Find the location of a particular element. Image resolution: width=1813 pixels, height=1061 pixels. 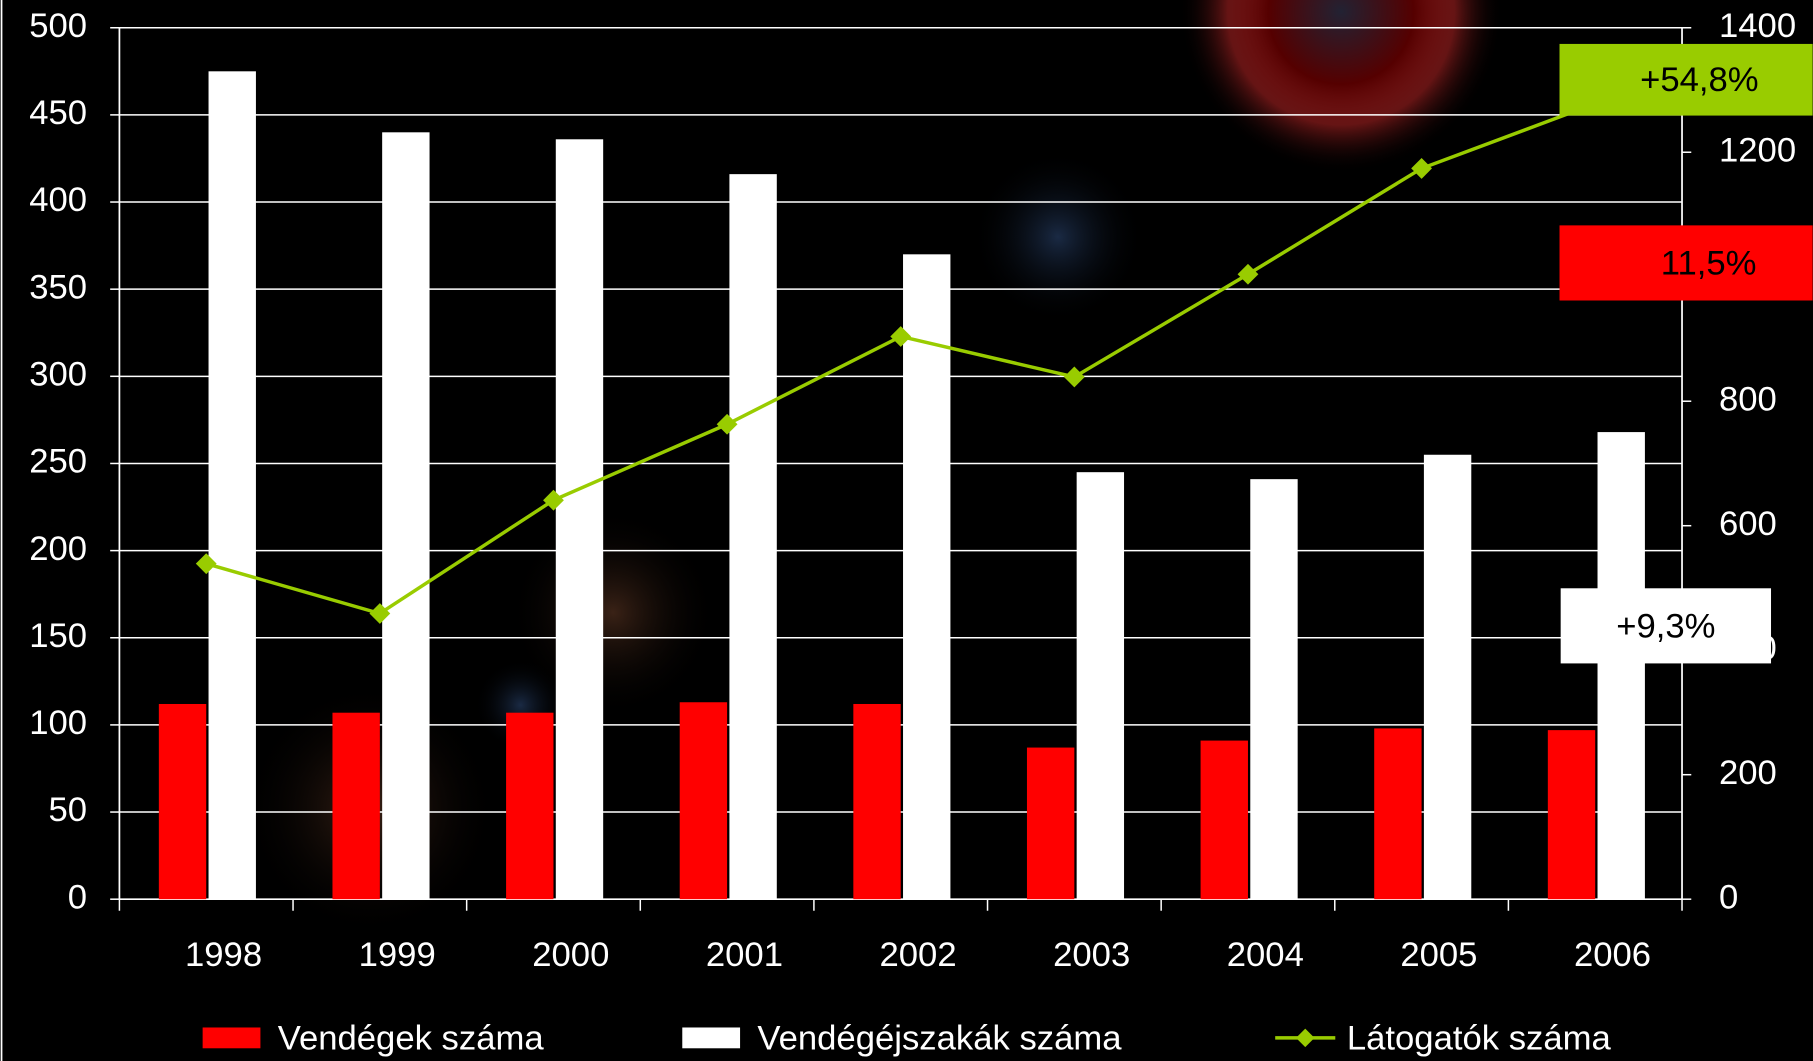

legend-label: Vendégéjszakák száma is located at coordinates (939, 1038).